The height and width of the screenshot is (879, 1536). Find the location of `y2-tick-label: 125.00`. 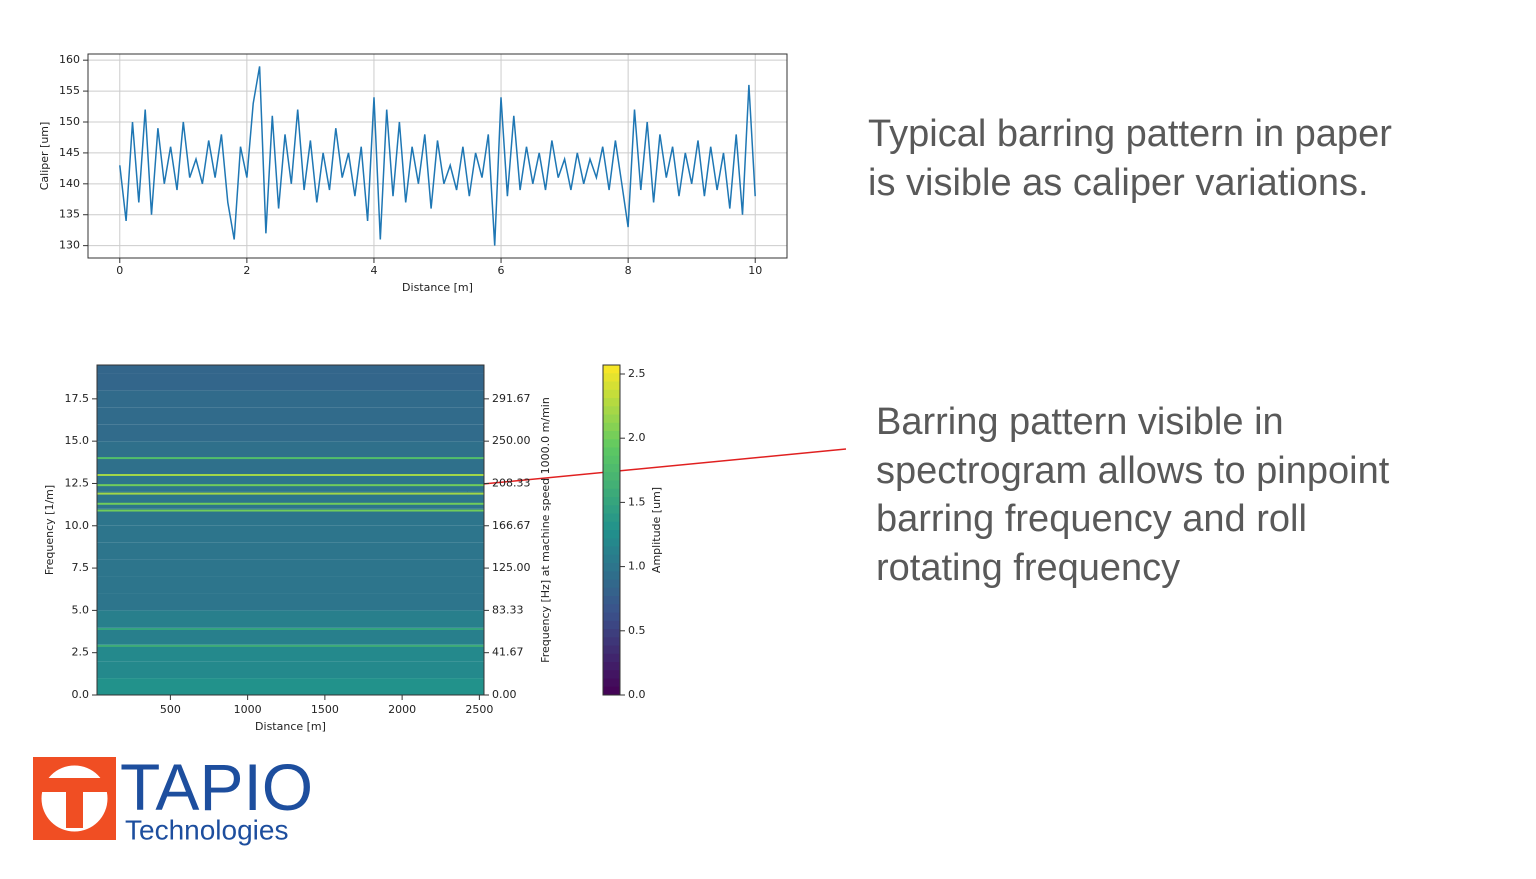

y2-tick-label: 125.00 is located at coordinates (511, 567).